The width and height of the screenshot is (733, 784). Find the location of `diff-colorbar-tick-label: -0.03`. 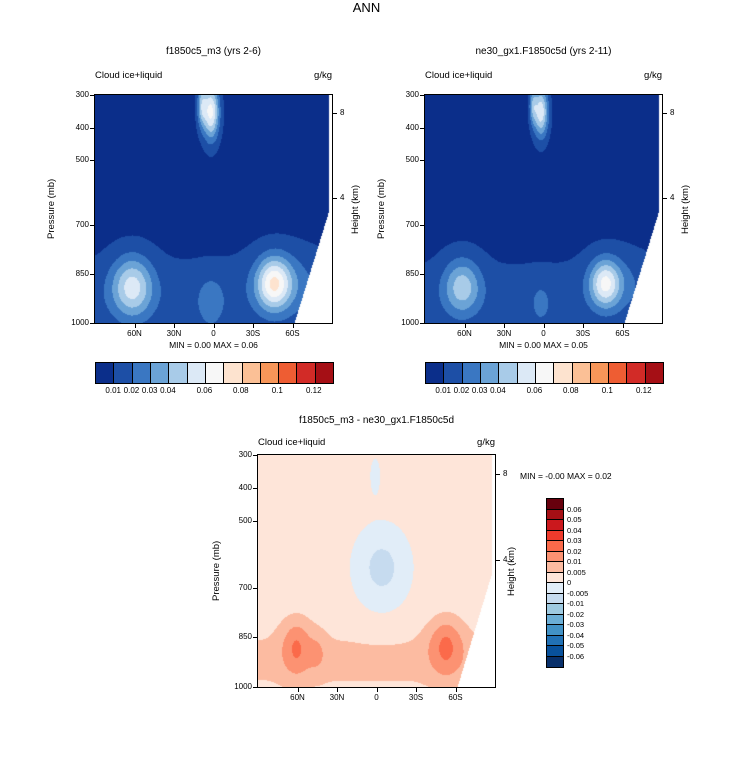

diff-colorbar-tick-label: -0.03 is located at coordinates (576, 624).